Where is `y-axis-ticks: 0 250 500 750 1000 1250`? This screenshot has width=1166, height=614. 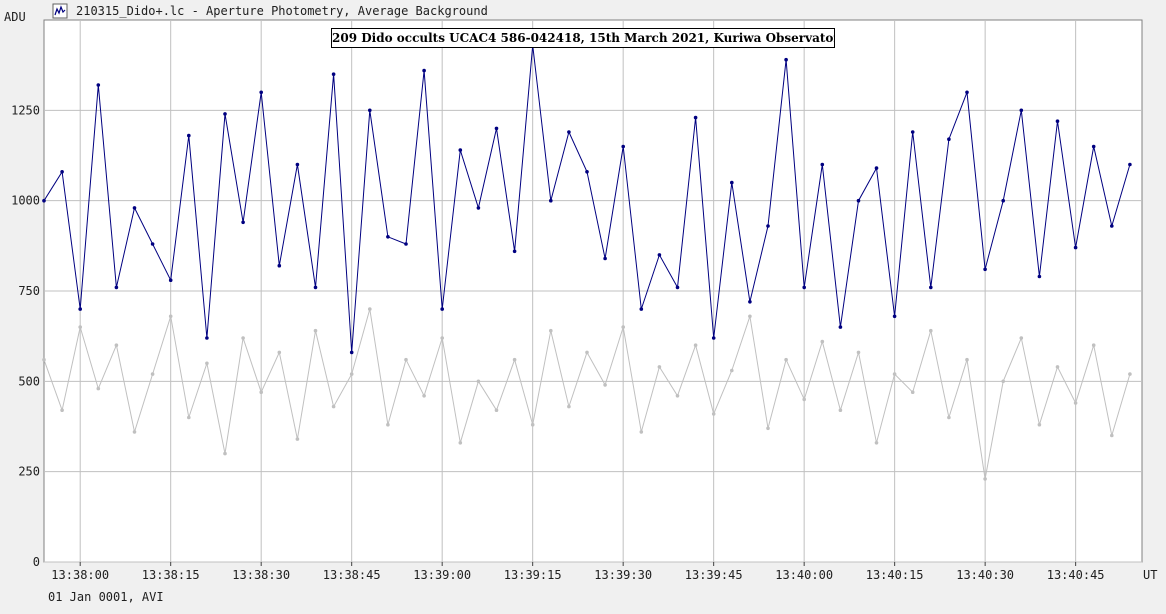 y-axis-ticks: 0 250 500 750 1000 1250 is located at coordinates (25, 336).